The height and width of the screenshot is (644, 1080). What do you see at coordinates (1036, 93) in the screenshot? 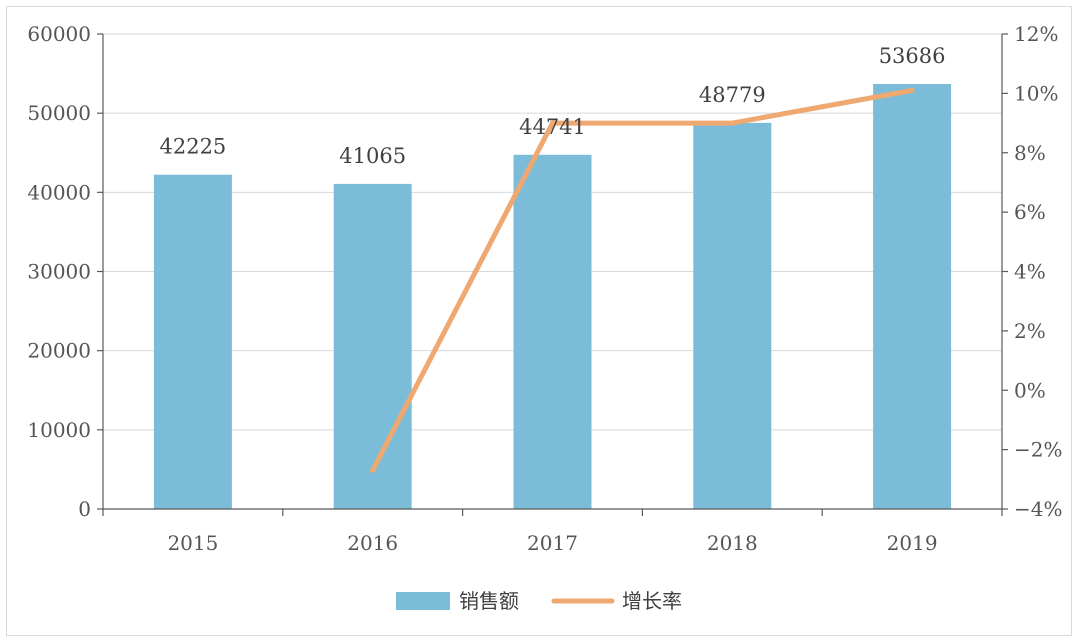
I see `y-right-tick-label: 10%` at bounding box center [1036, 93].